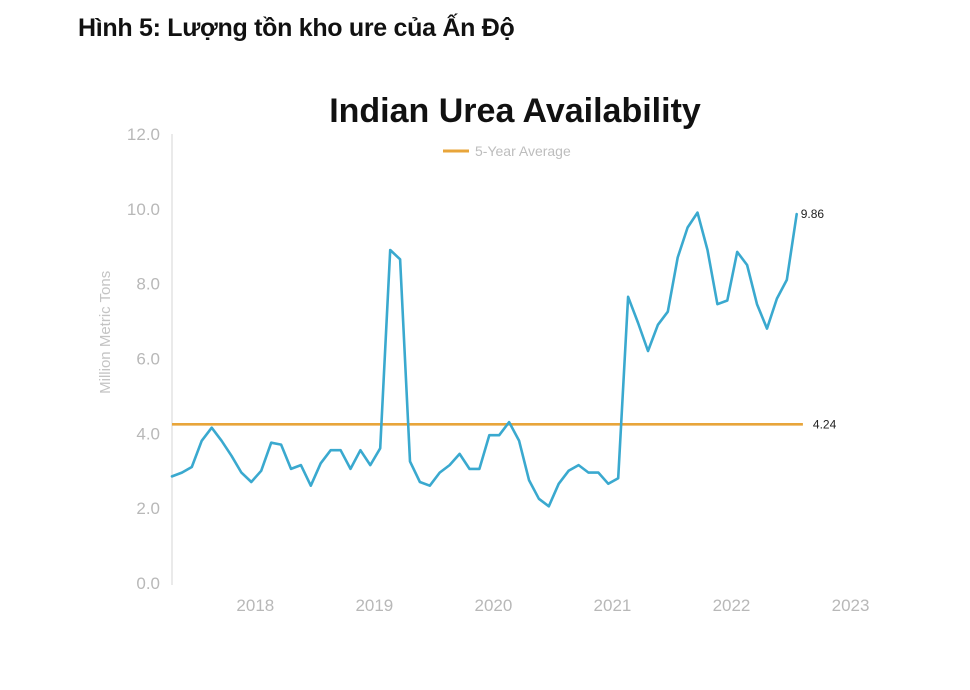  What do you see at coordinates (493, 605) in the screenshot?
I see `x-tick-label: 2020` at bounding box center [493, 605].